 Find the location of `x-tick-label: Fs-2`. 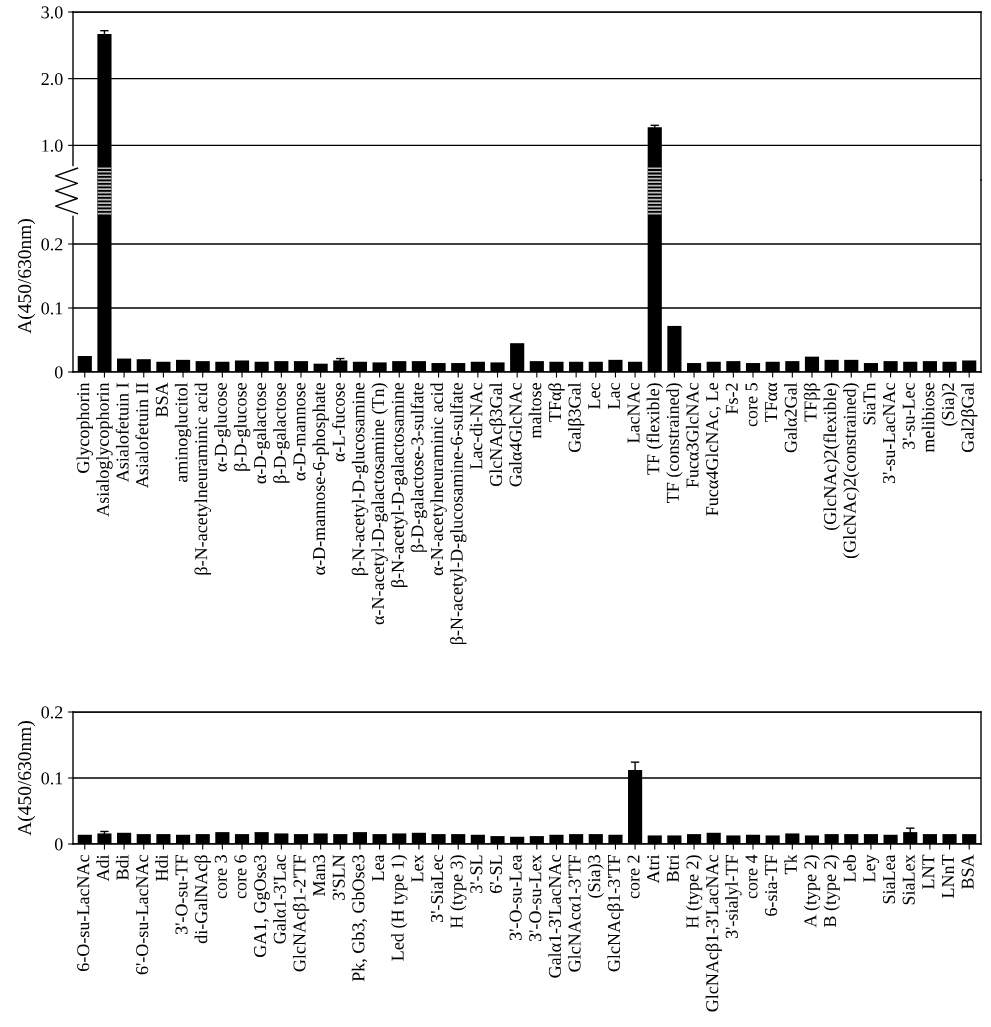

x-tick-label: Fs-2 is located at coordinates (731, 399).